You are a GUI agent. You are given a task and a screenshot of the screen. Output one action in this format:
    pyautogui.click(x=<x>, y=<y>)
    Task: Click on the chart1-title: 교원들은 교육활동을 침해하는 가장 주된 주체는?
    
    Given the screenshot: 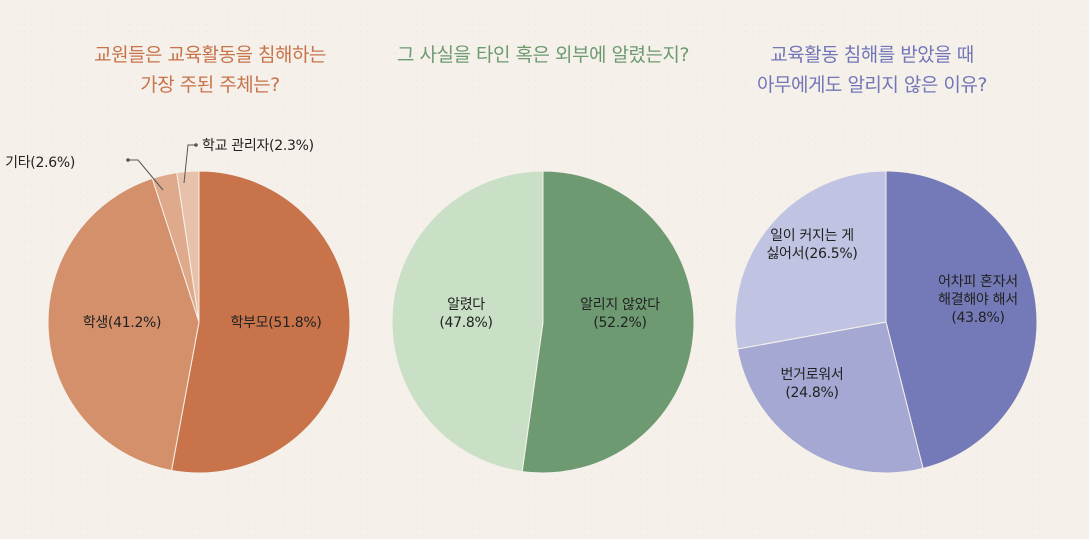 What is the action you would take?
    pyautogui.click(x=210, y=70)
    